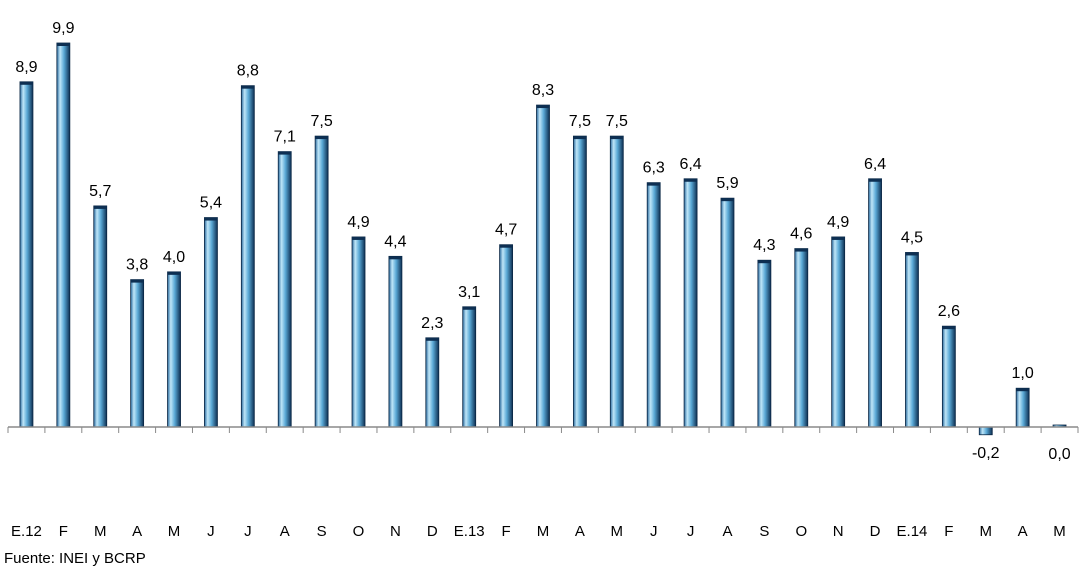 Image resolution: width=1082 pixels, height=576 pixels. I want to click on category-label: N, so click(395, 531).